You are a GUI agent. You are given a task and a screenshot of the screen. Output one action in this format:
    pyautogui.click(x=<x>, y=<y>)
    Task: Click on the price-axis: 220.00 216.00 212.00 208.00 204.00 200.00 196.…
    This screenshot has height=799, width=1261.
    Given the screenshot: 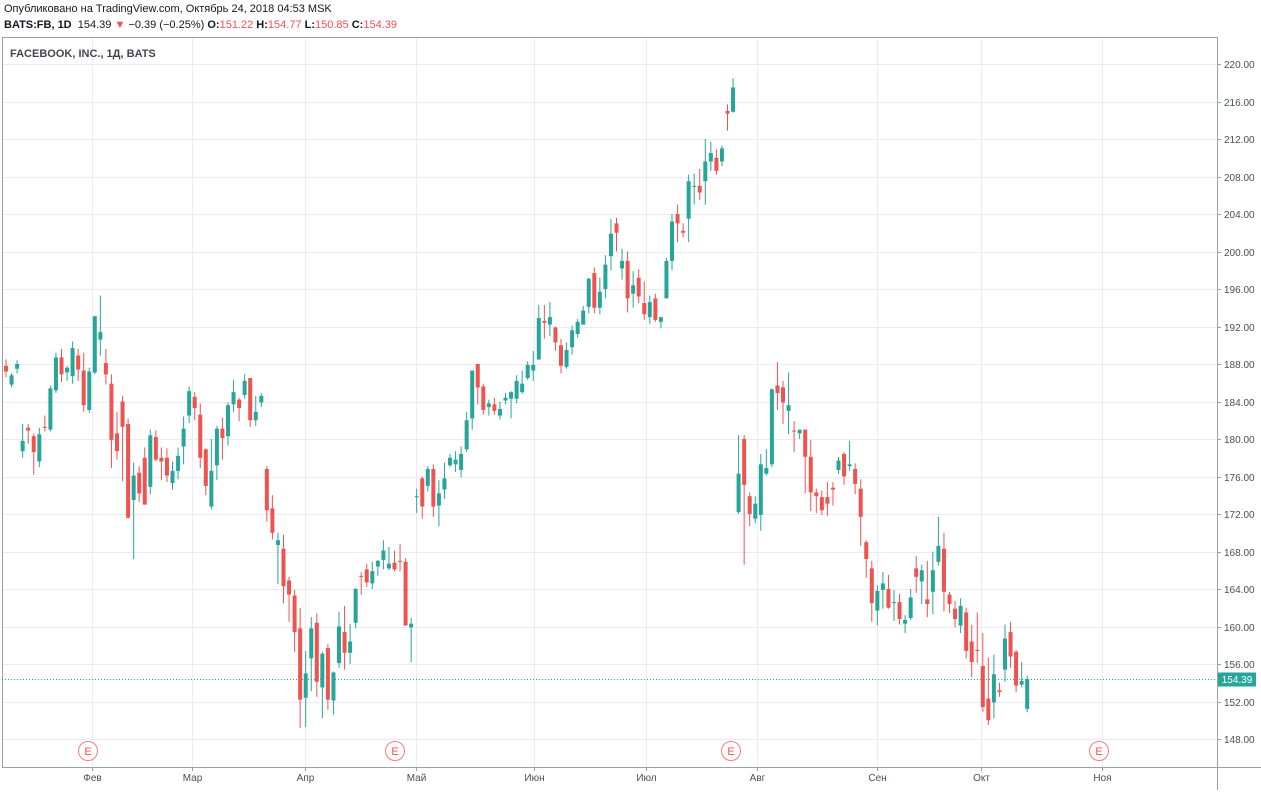 What is the action you would take?
    pyautogui.click(x=1236, y=403)
    